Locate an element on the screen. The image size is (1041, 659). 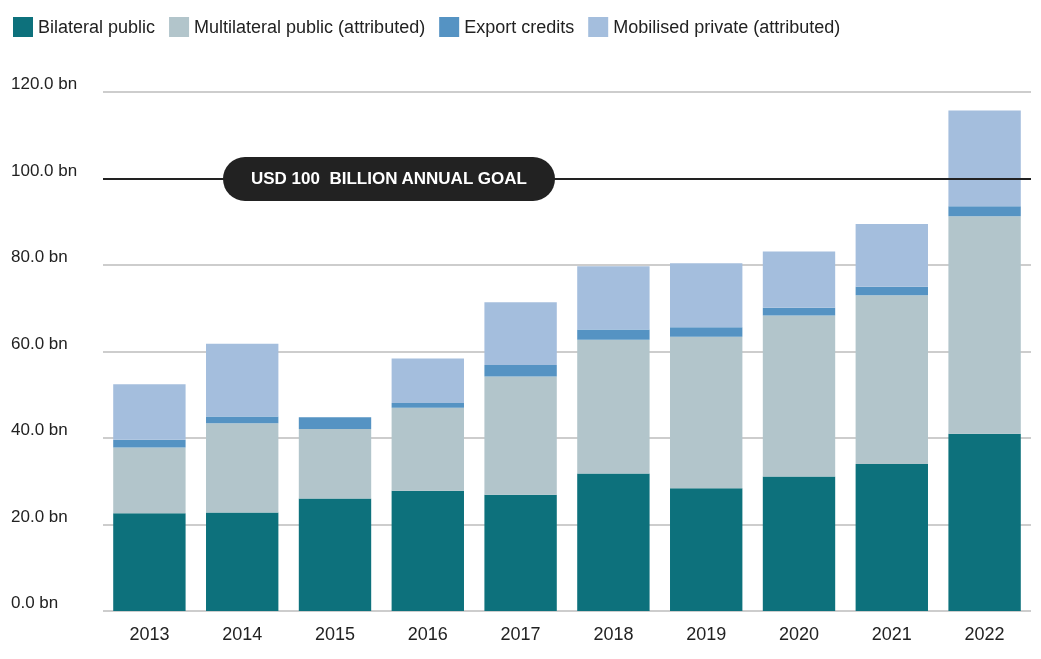
y-tick-label: 100.0 bn is located at coordinates (44, 170).